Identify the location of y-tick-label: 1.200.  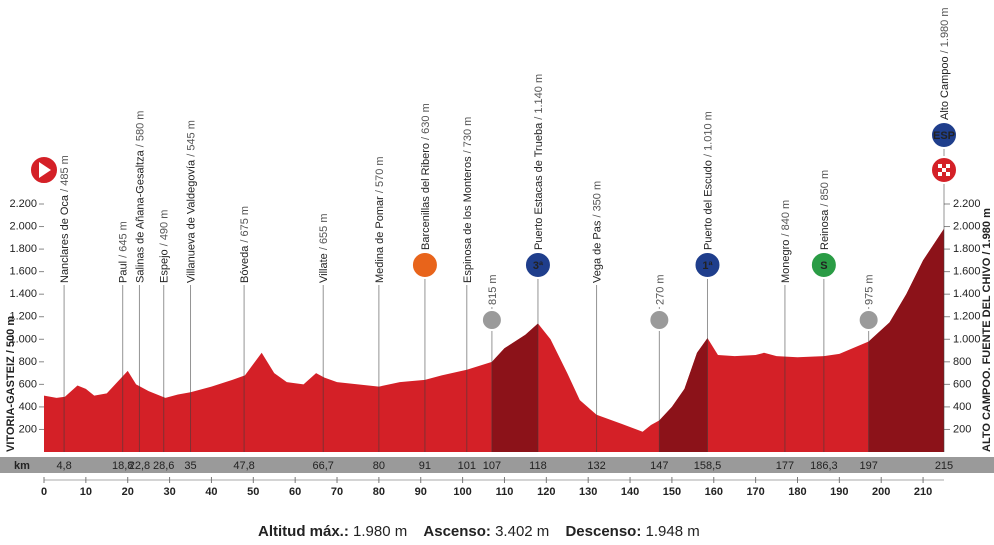
(23, 317).